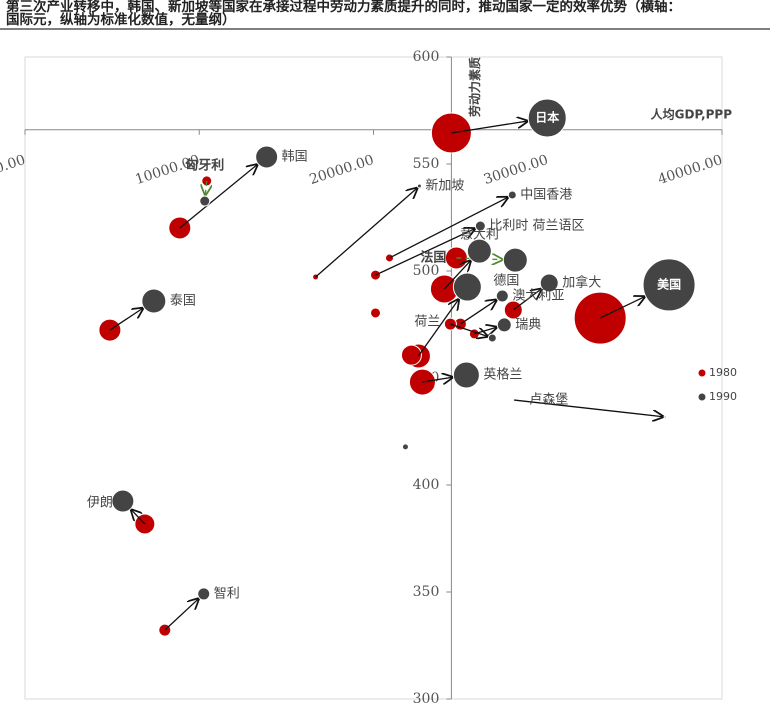 The width and height of the screenshot is (770, 709). I want to click on country-label: 瑞典, so click(528, 324).